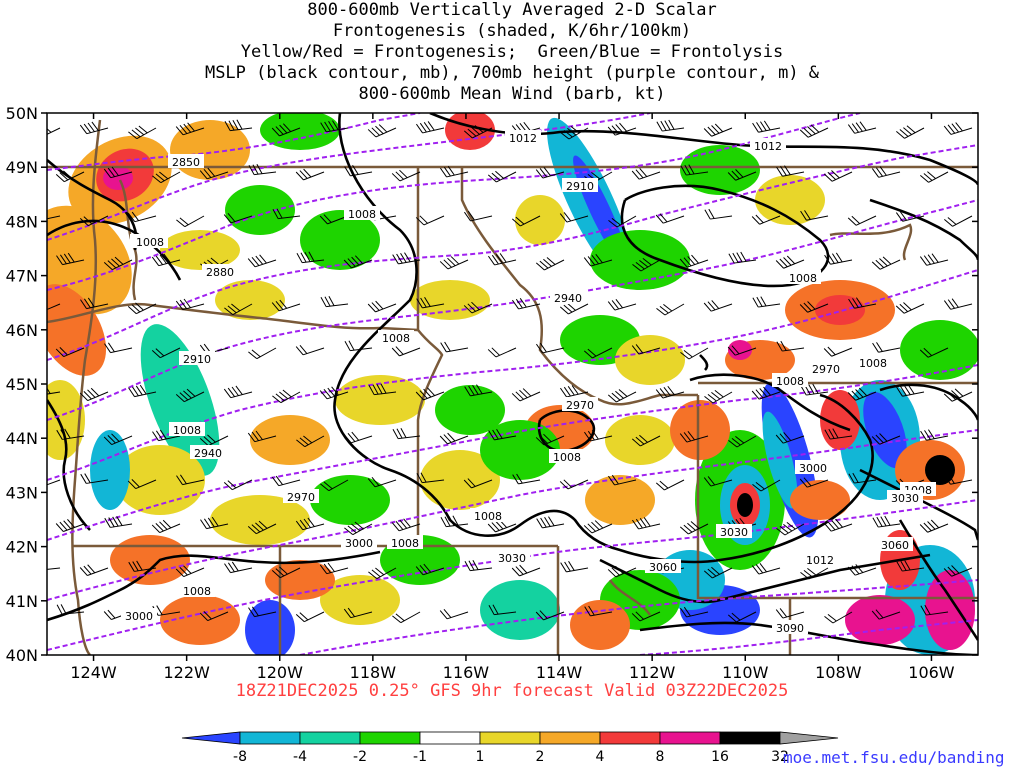 The image size is (1024, 768). Describe the element at coordinates (523, 138) in the screenshot. I see `mslp-label: 1012` at that location.